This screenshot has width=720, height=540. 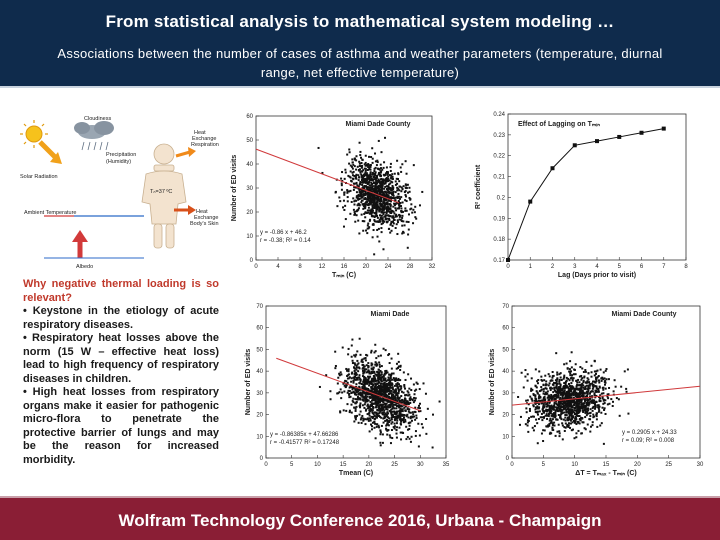 What do you see at coordinates (505, 372) in the screenshot?
I see `y-tick-label: 40` at bounding box center [505, 372].